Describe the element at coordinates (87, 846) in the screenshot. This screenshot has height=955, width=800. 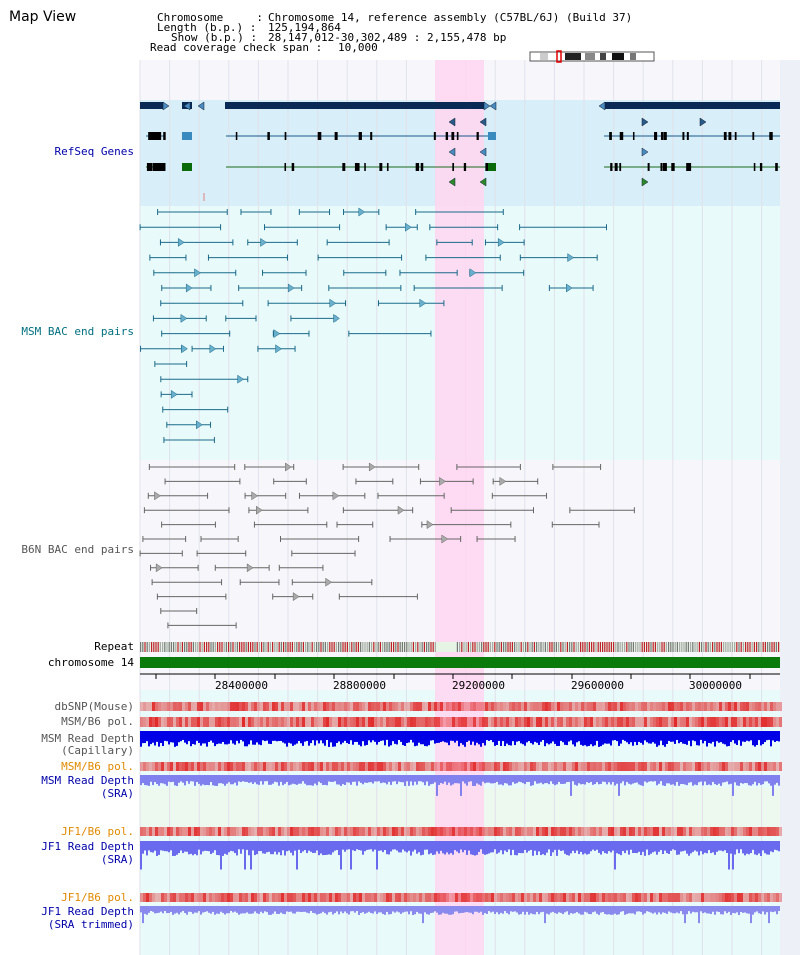
I see `jf1-depth-sra-label: JF1 Read Depth` at that location.